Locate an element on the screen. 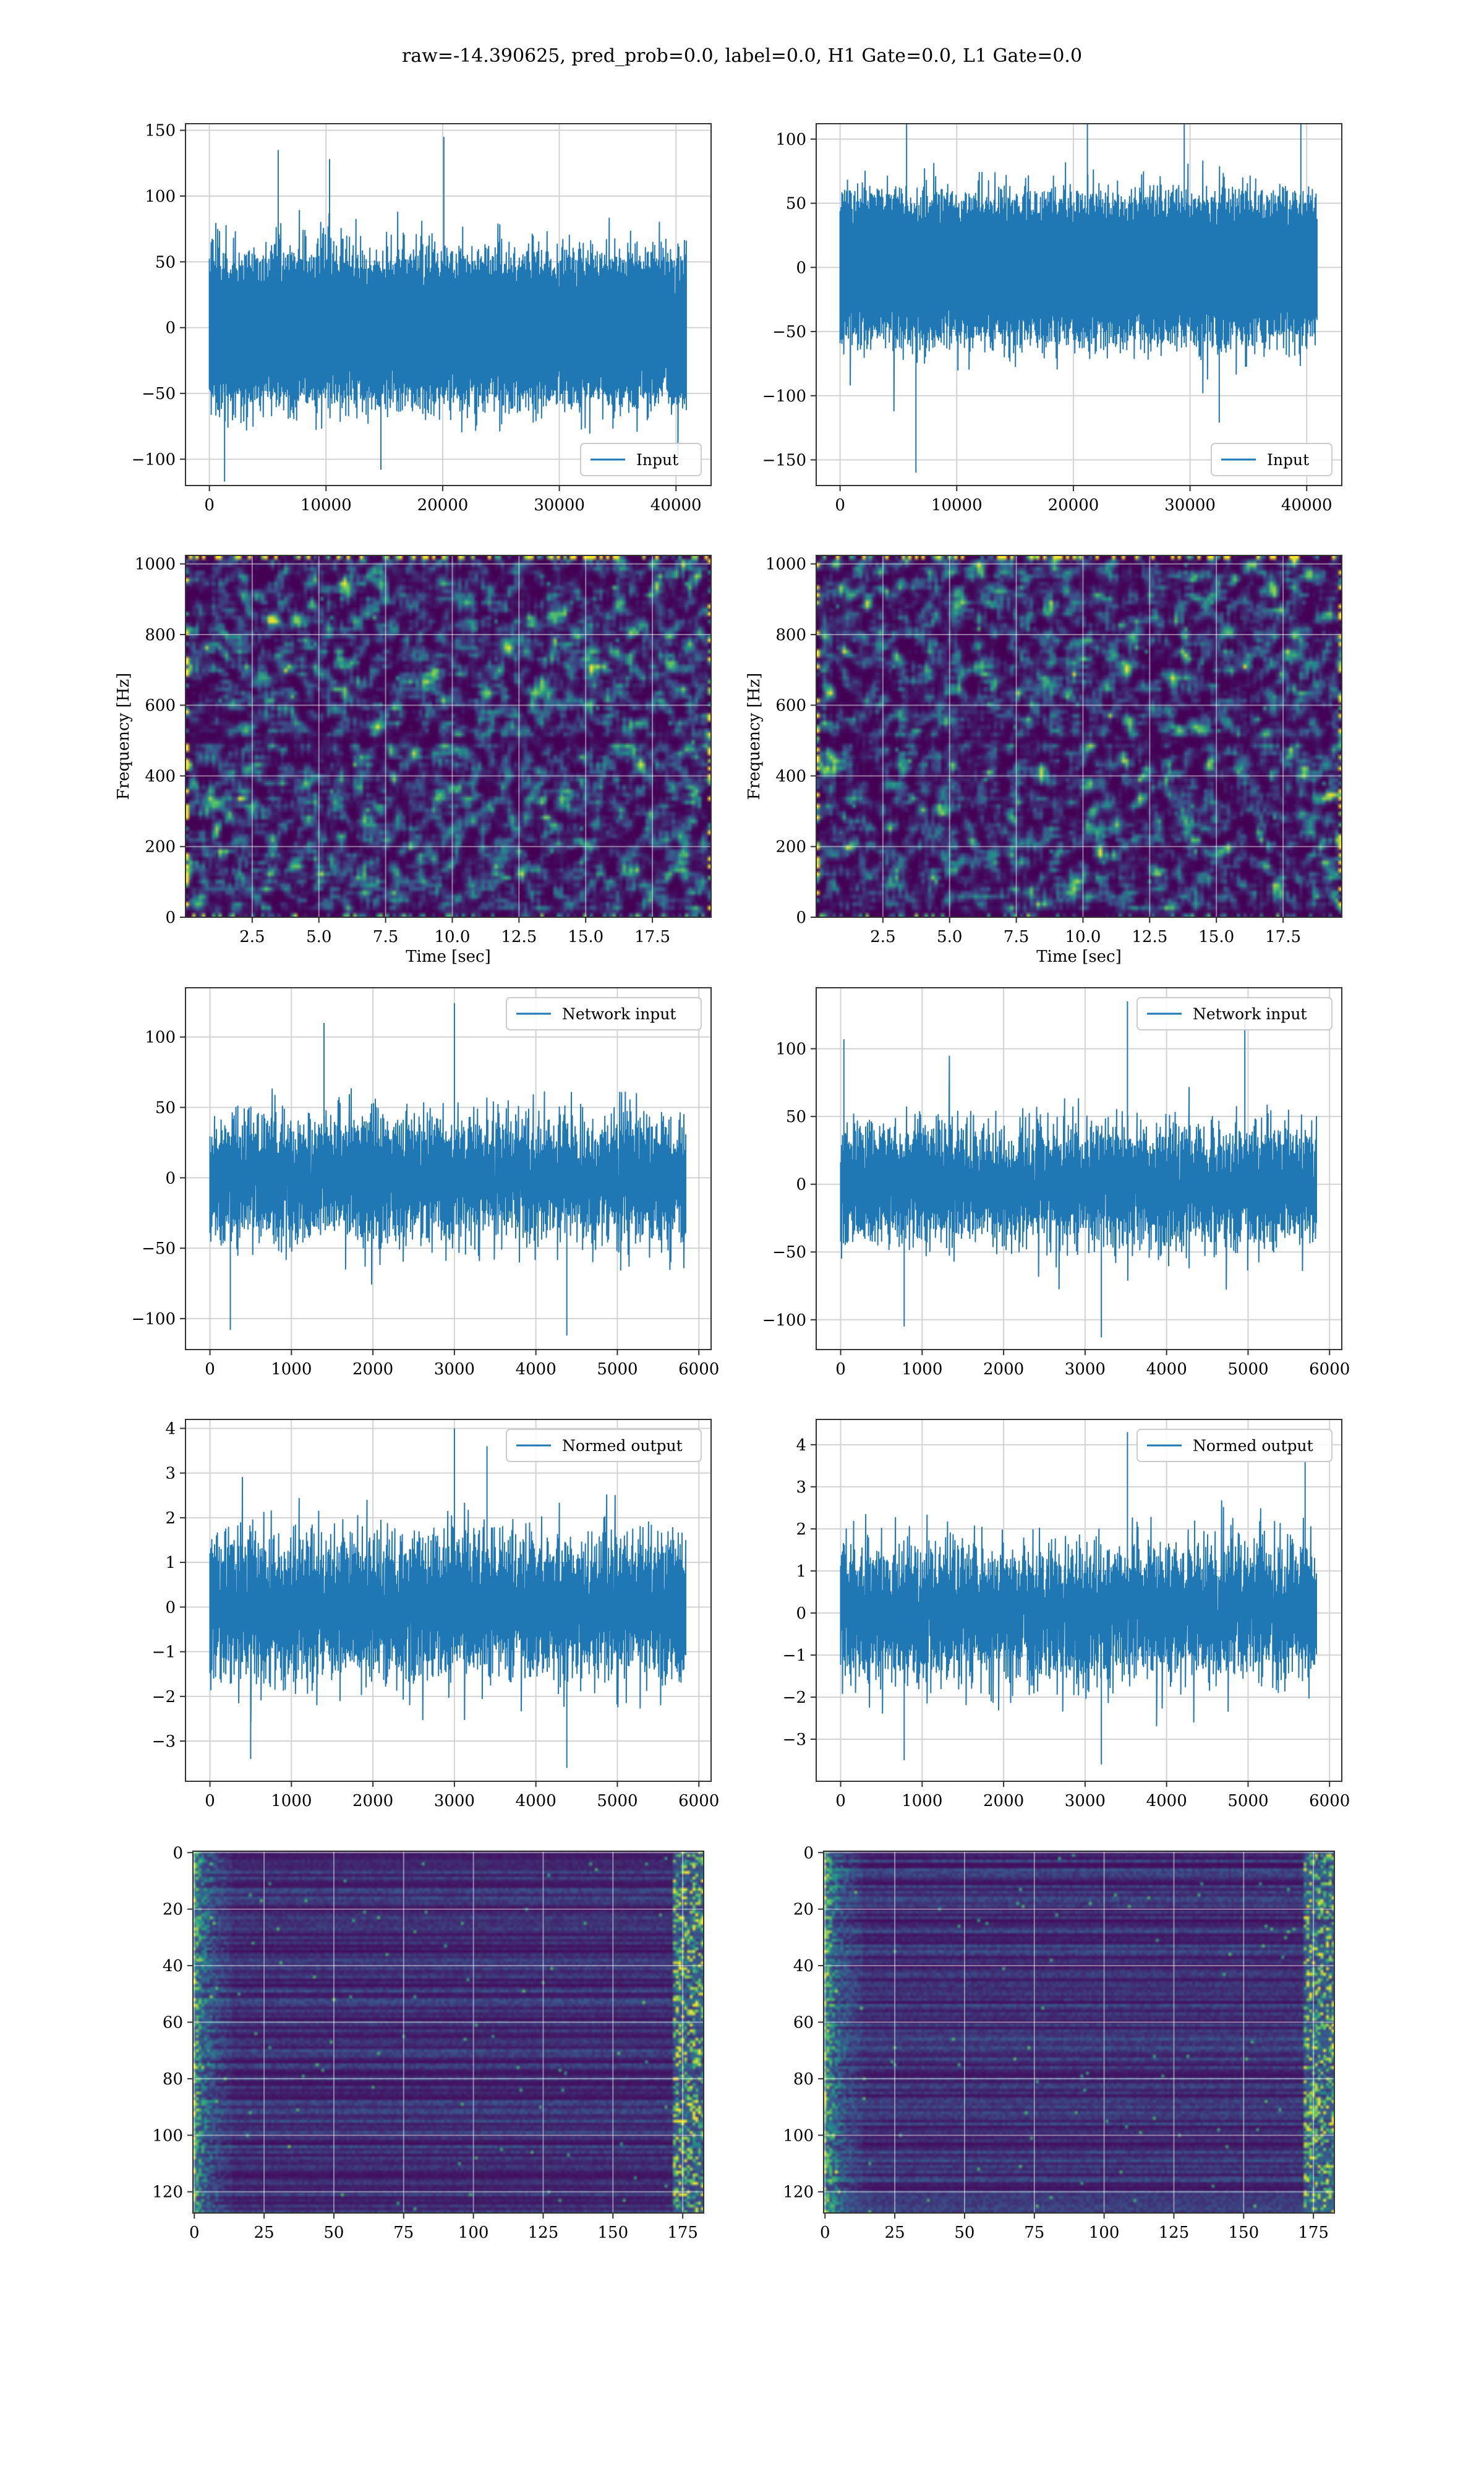 This screenshot has width=1484, height=2474. x-tick-label: 100 is located at coordinates (473, 2233).